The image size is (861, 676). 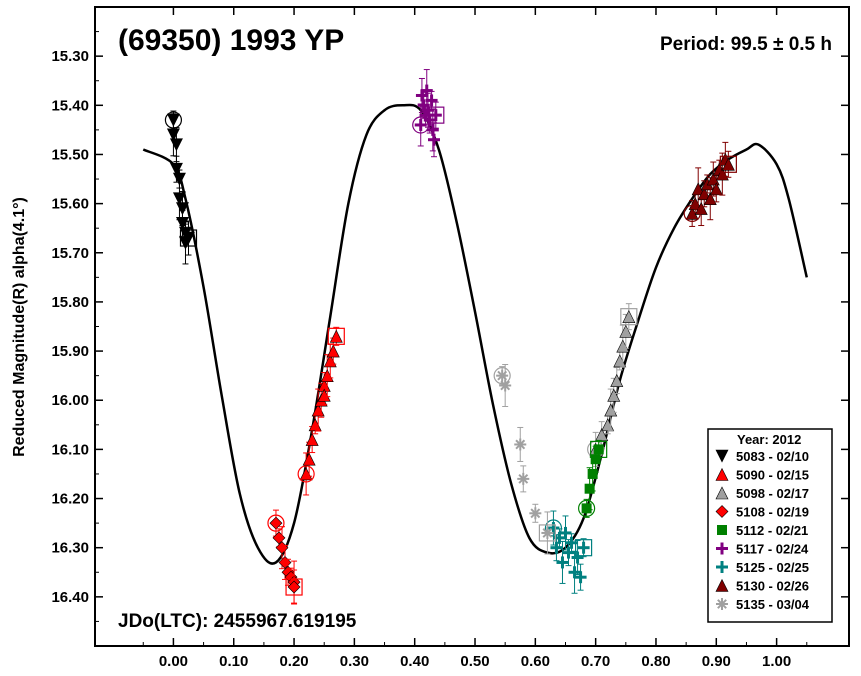 I want to click on y-axis-label: Reduced Magnitude(R) alpha(4.1°), so click(x=19, y=327).